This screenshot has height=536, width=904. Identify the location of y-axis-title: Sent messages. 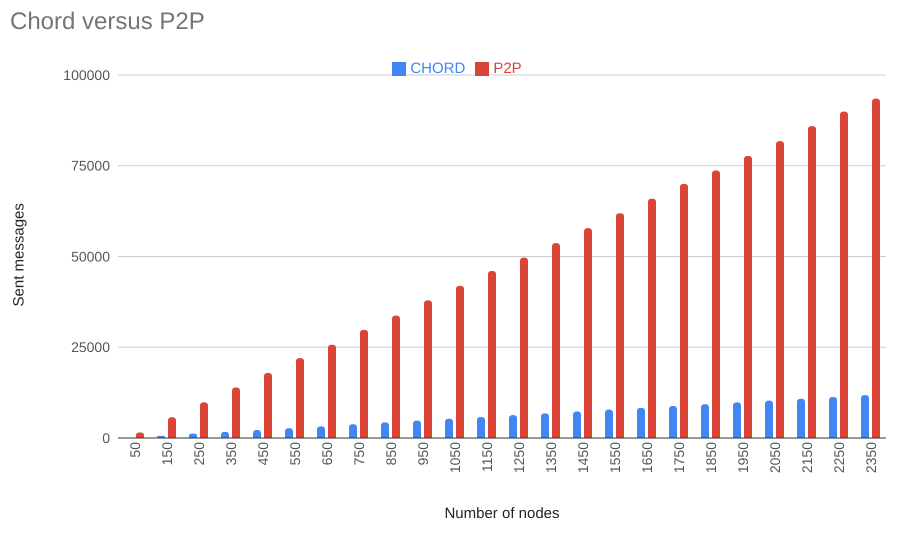
(19, 254).